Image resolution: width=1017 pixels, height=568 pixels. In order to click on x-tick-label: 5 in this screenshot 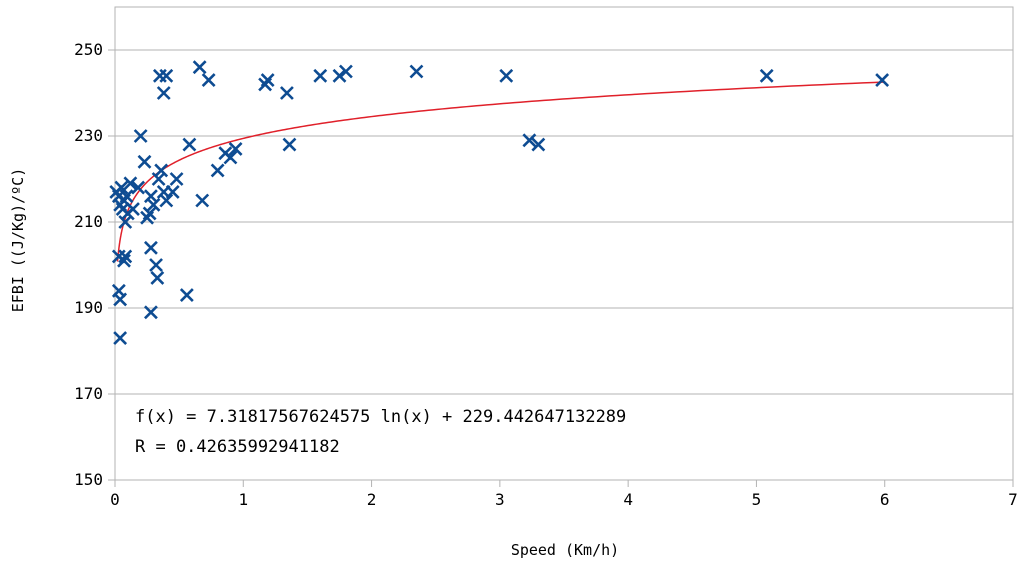, I will do `click(757, 499)`.